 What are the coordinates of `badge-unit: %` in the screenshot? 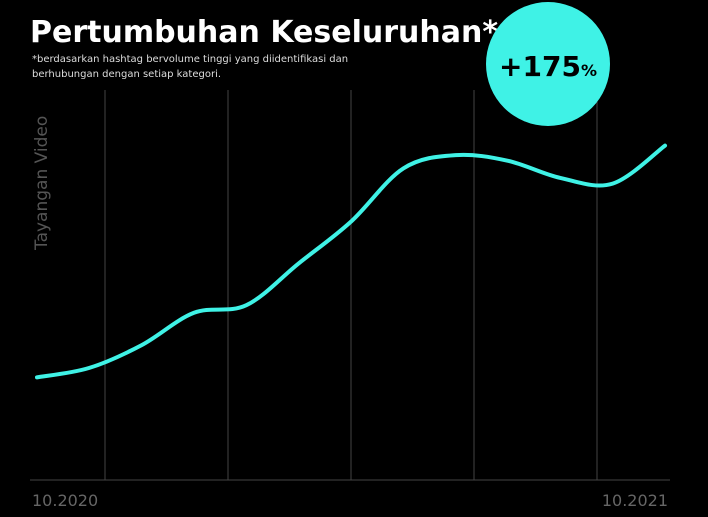 It's located at (589, 70).